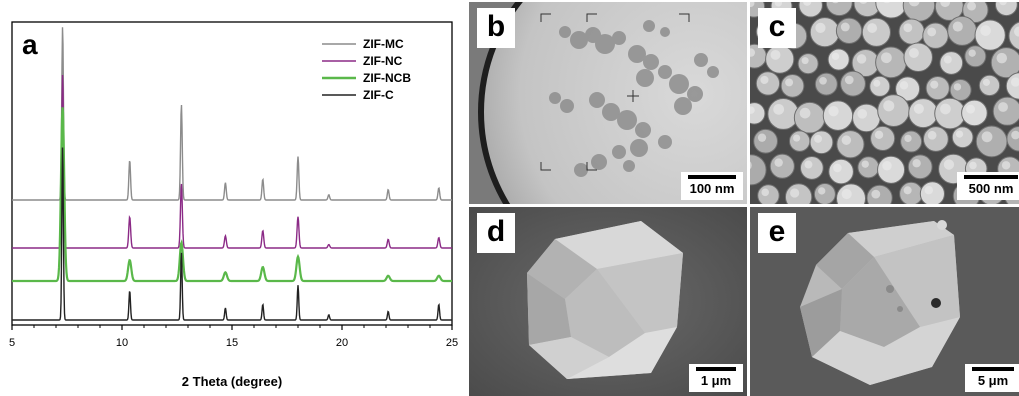  What do you see at coordinates (452, 343) in the screenshot?
I see `x-tick-label: 25` at bounding box center [452, 343].